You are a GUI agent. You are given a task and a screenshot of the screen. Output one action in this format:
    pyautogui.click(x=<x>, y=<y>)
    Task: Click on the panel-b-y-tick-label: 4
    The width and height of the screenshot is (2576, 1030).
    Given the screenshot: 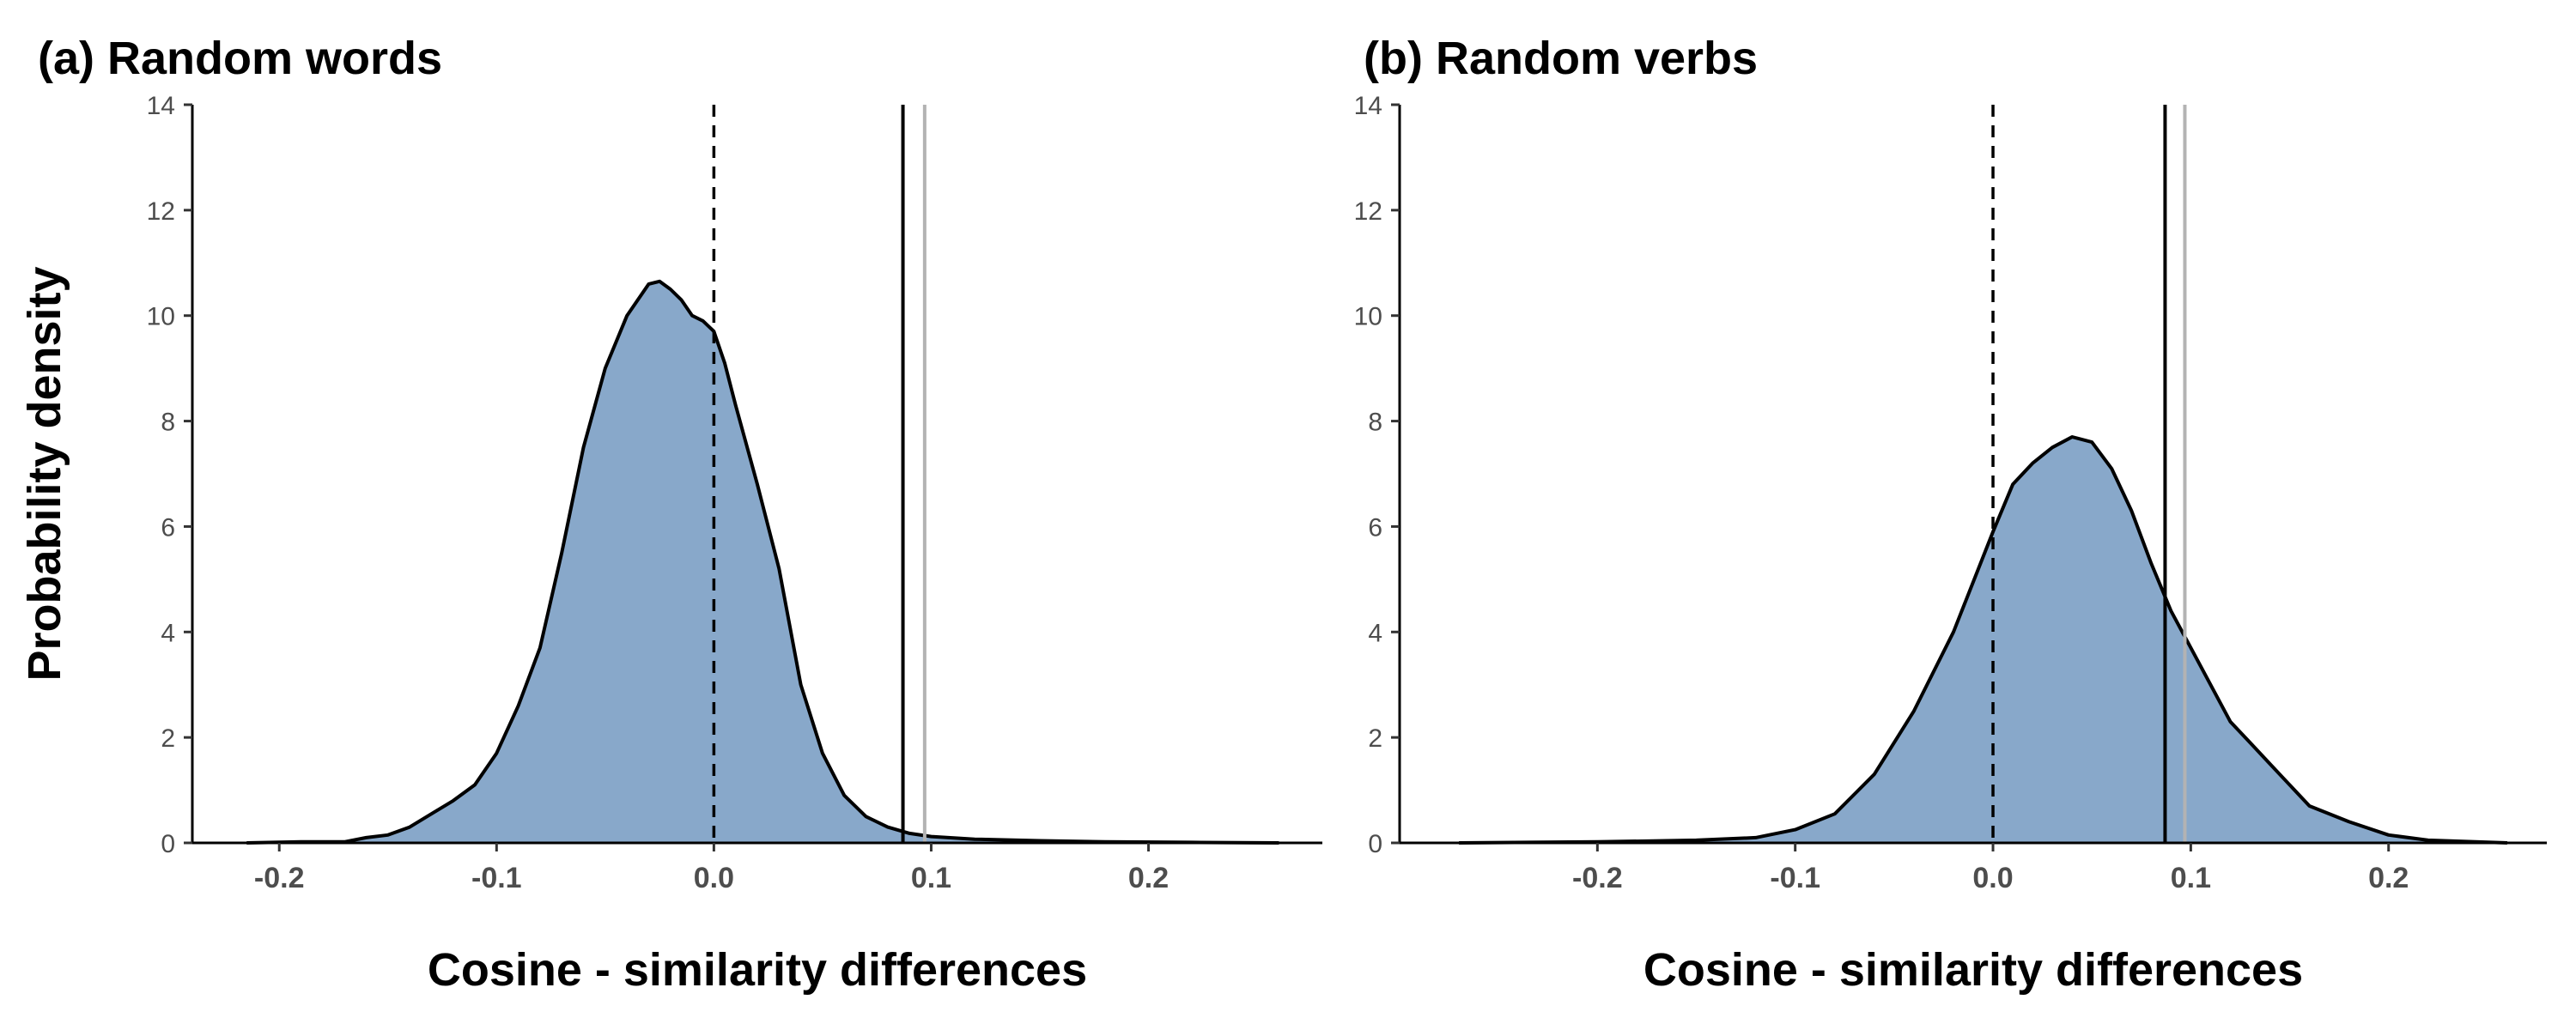 What is the action you would take?
    pyautogui.click(x=1375, y=633)
    